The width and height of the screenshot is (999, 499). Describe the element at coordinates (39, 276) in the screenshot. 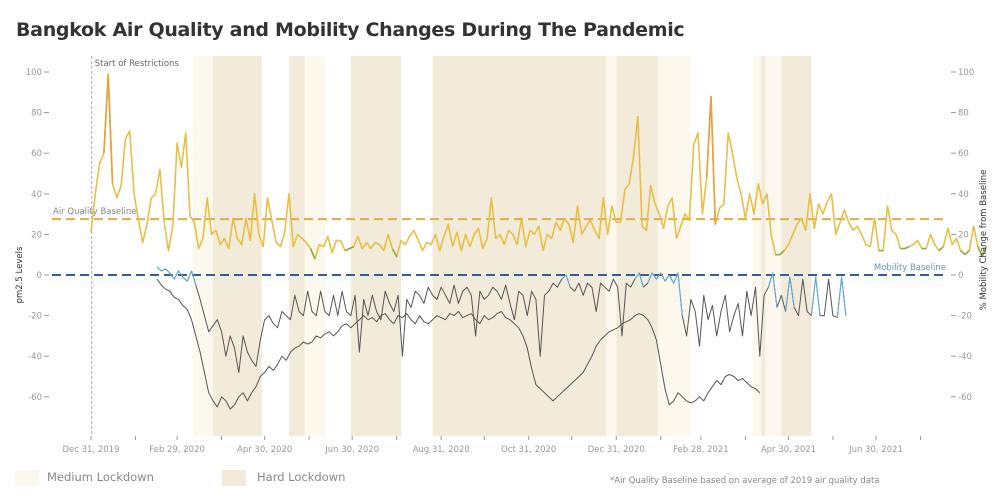

I see `y-tick-label-left: 0` at that location.